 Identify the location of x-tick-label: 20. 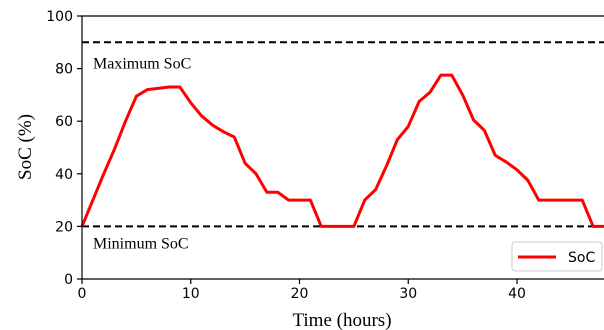
(300, 294).